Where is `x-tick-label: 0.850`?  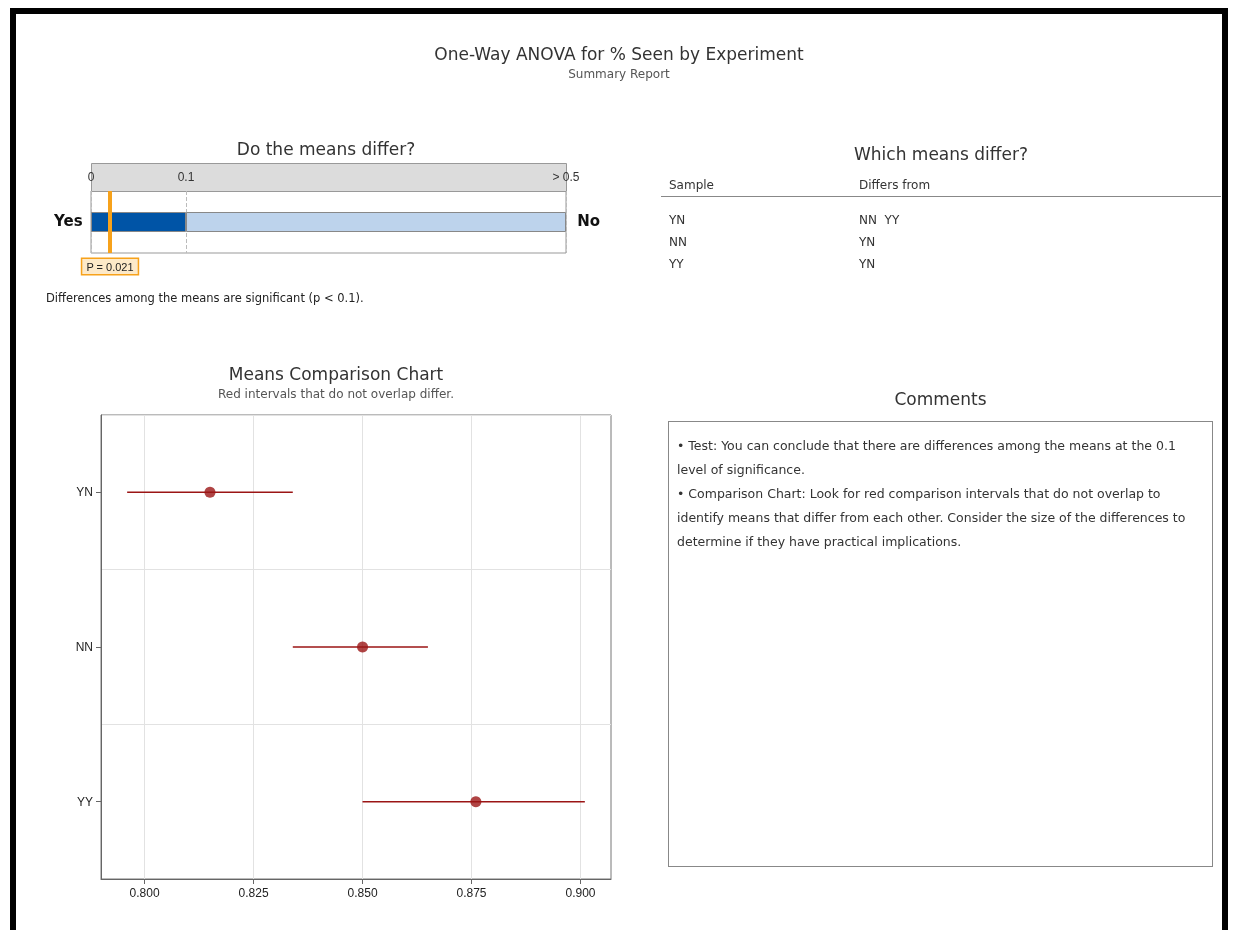 x-tick-label: 0.850 is located at coordinates (362, 893).